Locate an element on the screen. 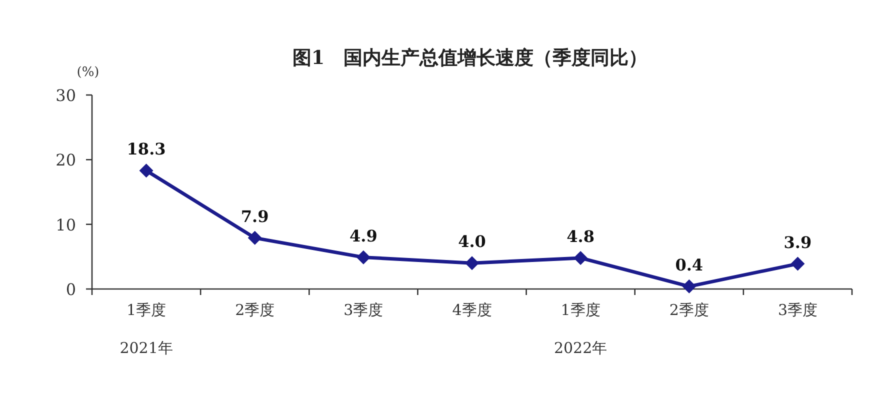 Image resolution: width=891 pixels, height=399 pixels. y-tick-label: 0 is located at coordinates (71, 289).